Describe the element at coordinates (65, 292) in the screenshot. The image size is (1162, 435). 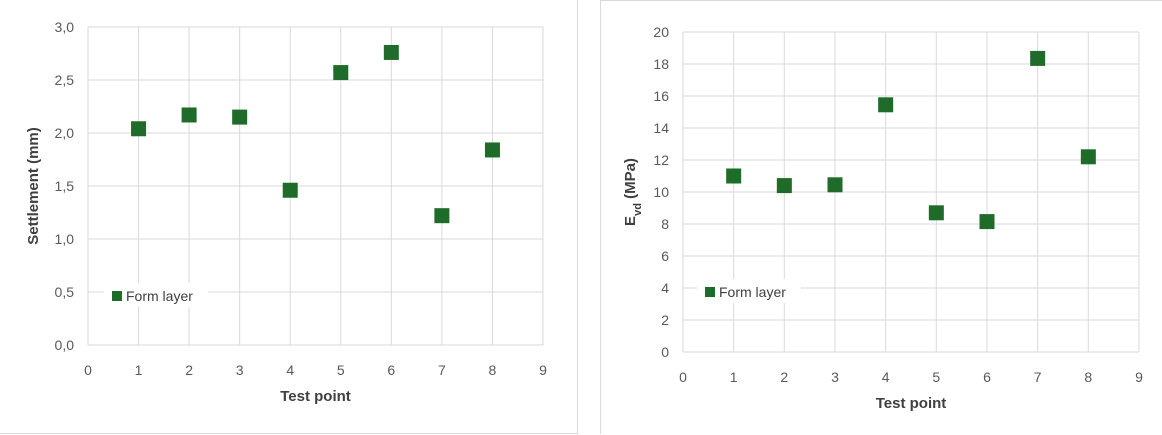
I see `y-tick-label: 0,5` at that location.